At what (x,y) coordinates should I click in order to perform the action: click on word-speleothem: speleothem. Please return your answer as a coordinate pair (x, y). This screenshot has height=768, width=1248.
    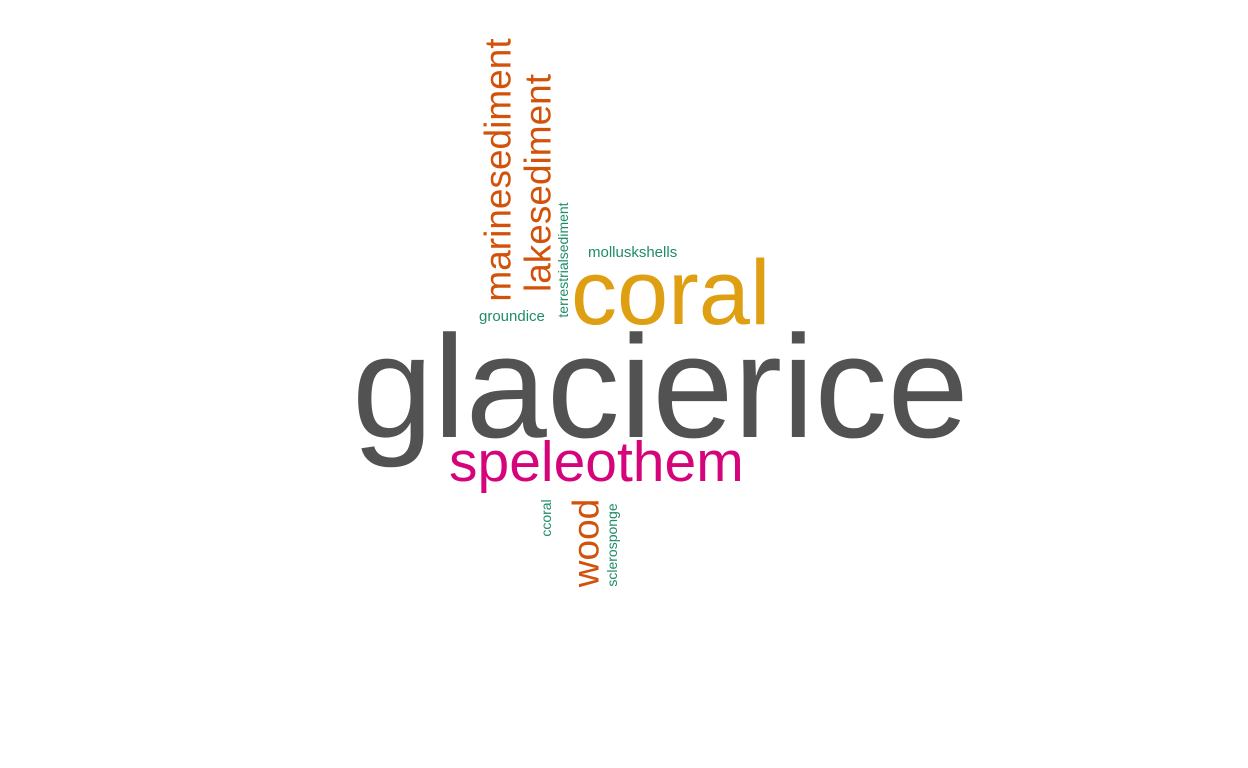
    Looking at the image, I should click on (596, 462).